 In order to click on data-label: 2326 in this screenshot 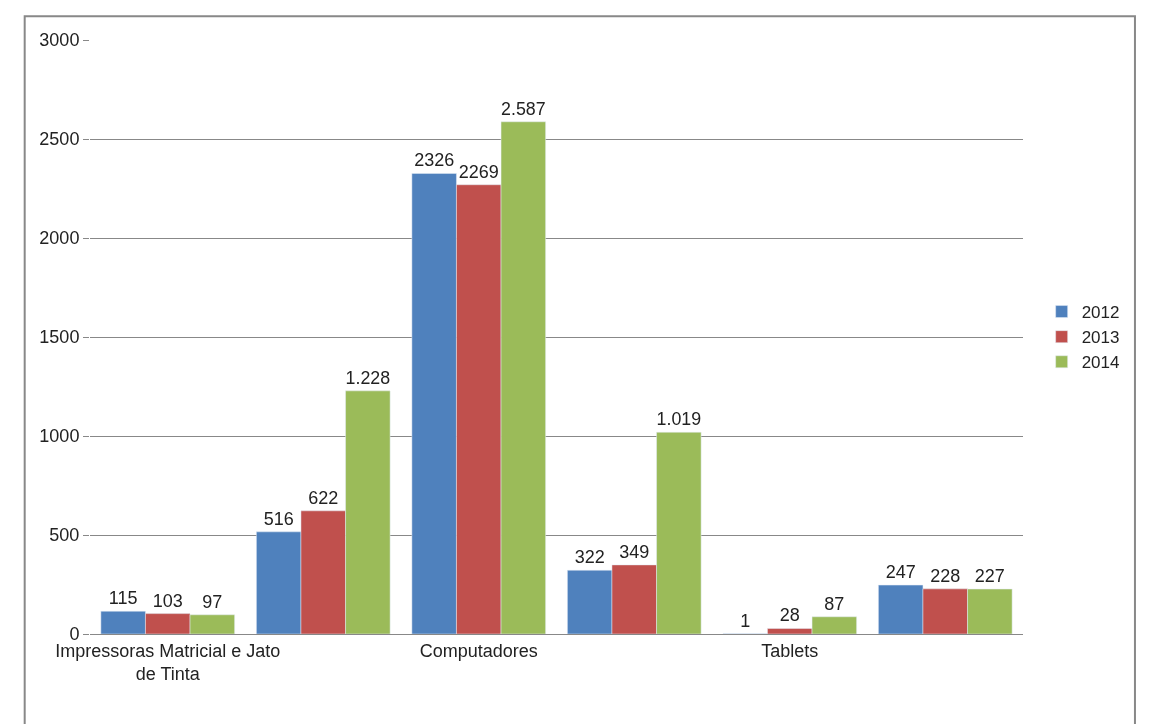, I will do `click(434, 160)`.